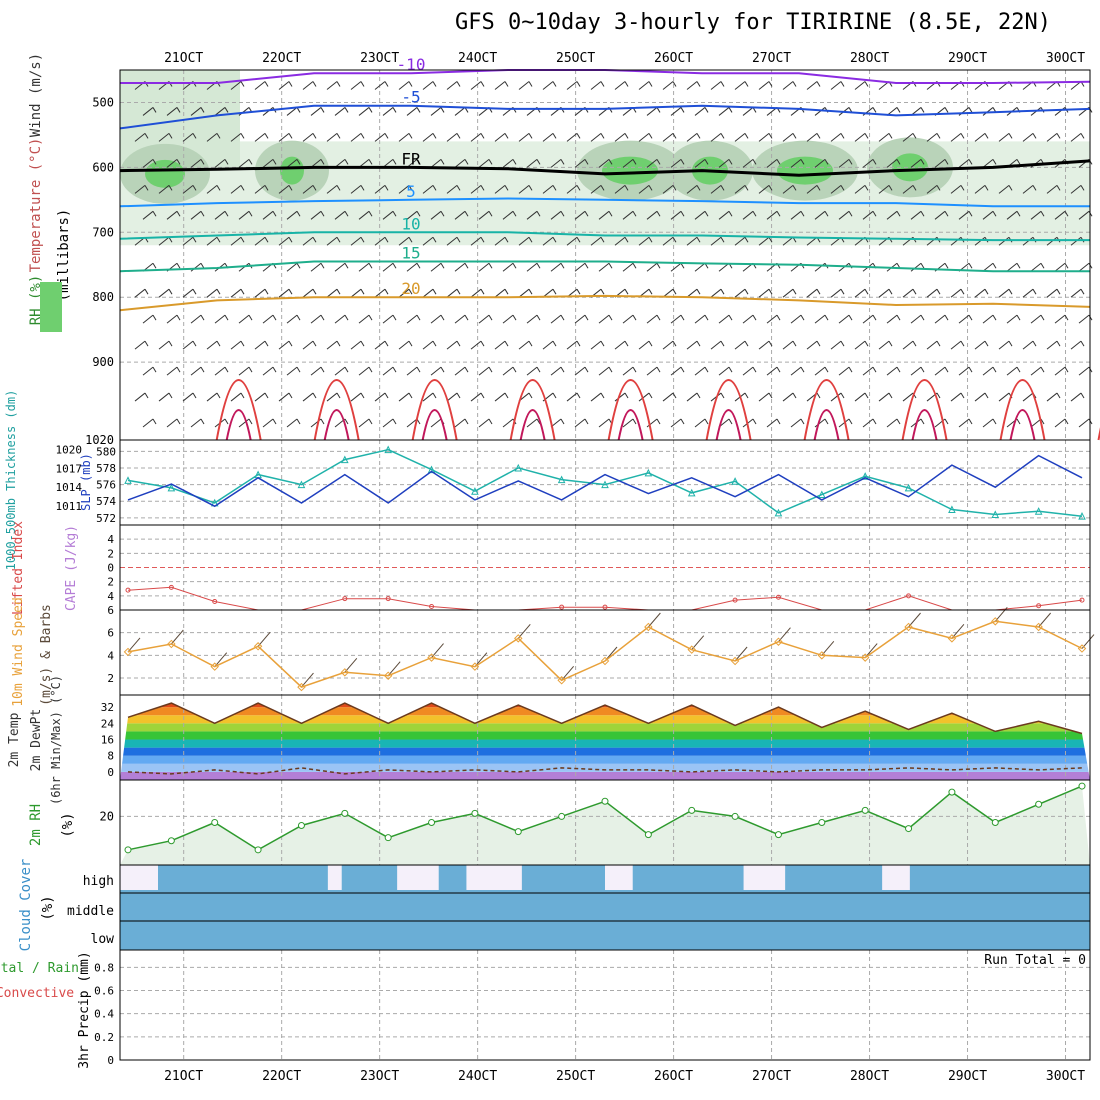  Describe the element at coordinates (1045, 620) in the screenshot. I see `surface-wind-barb` at that location.